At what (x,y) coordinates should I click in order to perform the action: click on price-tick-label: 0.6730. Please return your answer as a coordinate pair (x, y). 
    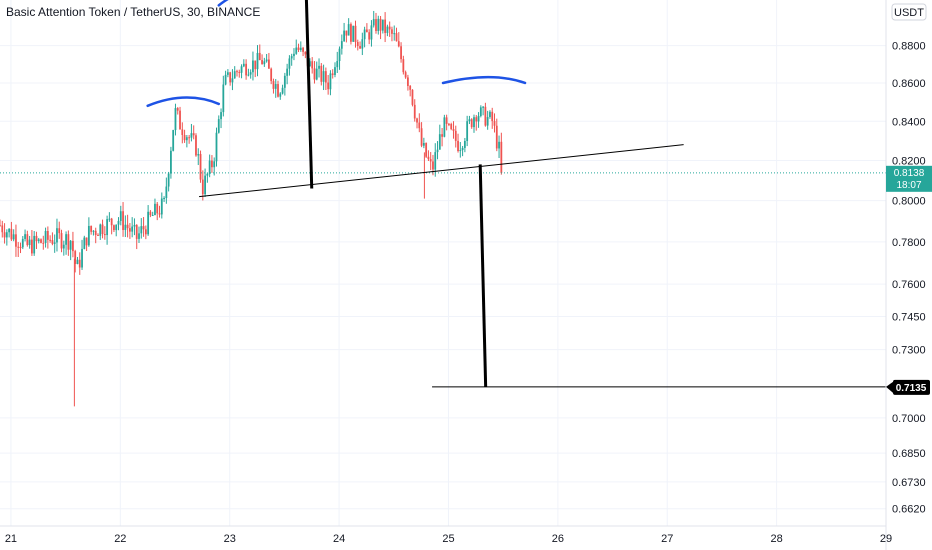
    Looking at the image, I should click on (909, 483).